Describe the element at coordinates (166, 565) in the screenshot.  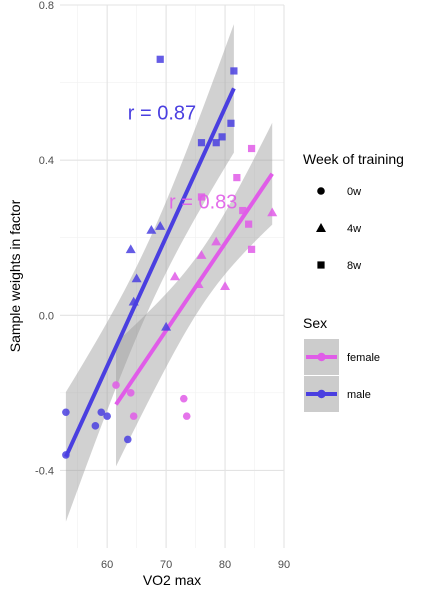
I see `x-tick-label: 70` at that location.